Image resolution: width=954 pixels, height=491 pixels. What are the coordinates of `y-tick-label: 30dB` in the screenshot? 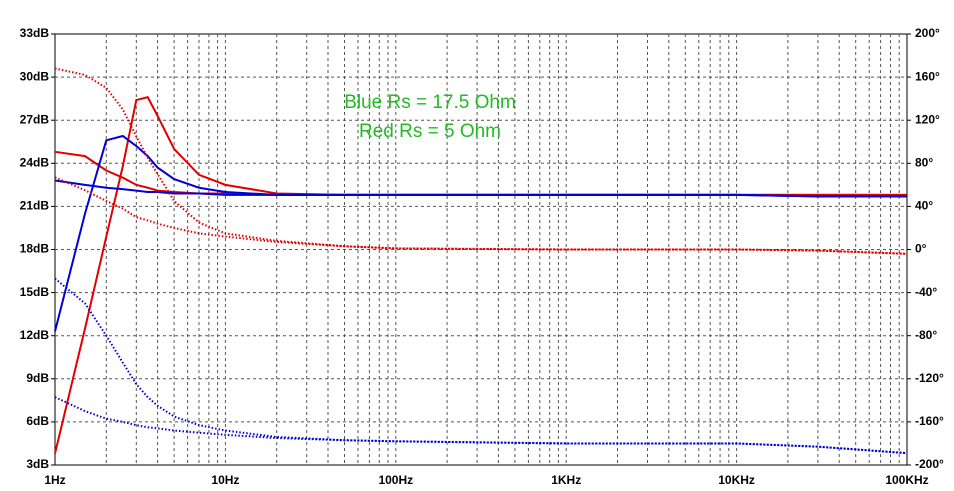 It's located at (35, 76).